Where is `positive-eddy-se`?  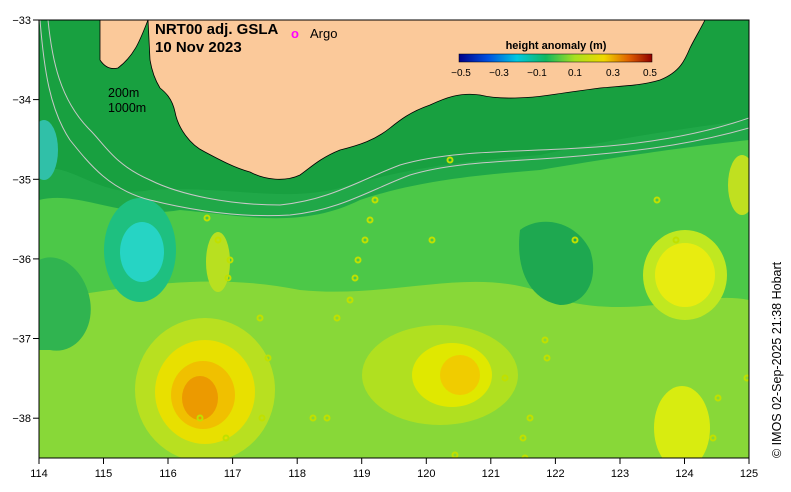
positive-eddy-se is located at coordinates (682, 422).